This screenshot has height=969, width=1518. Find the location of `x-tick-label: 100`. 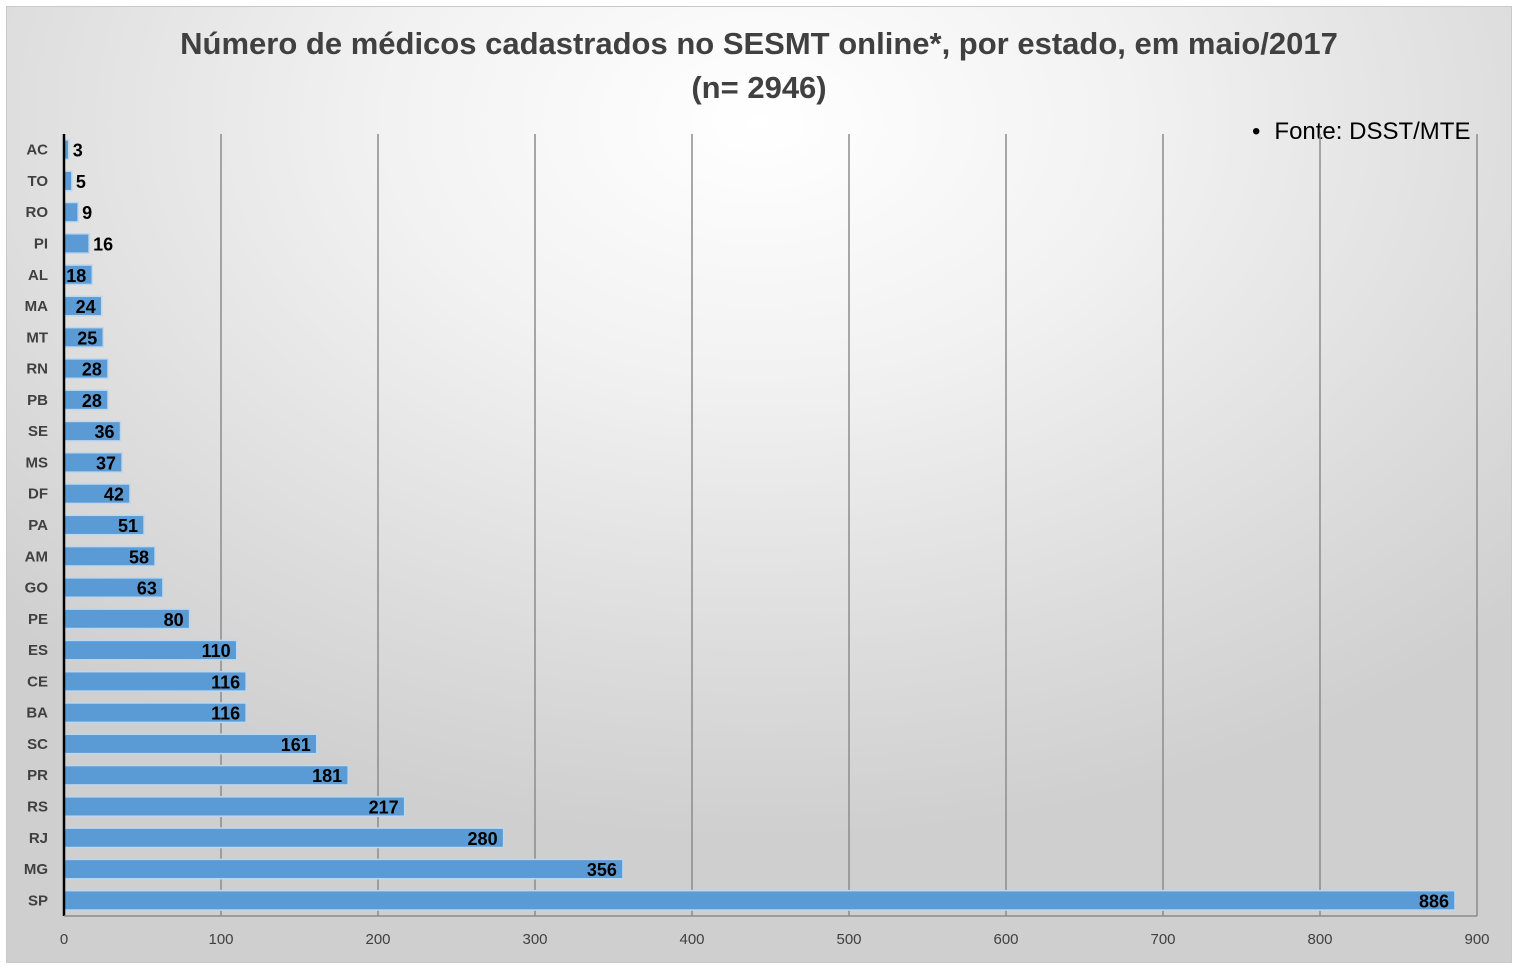

x-tick-label: 100 is located at coordinates (220, 939).